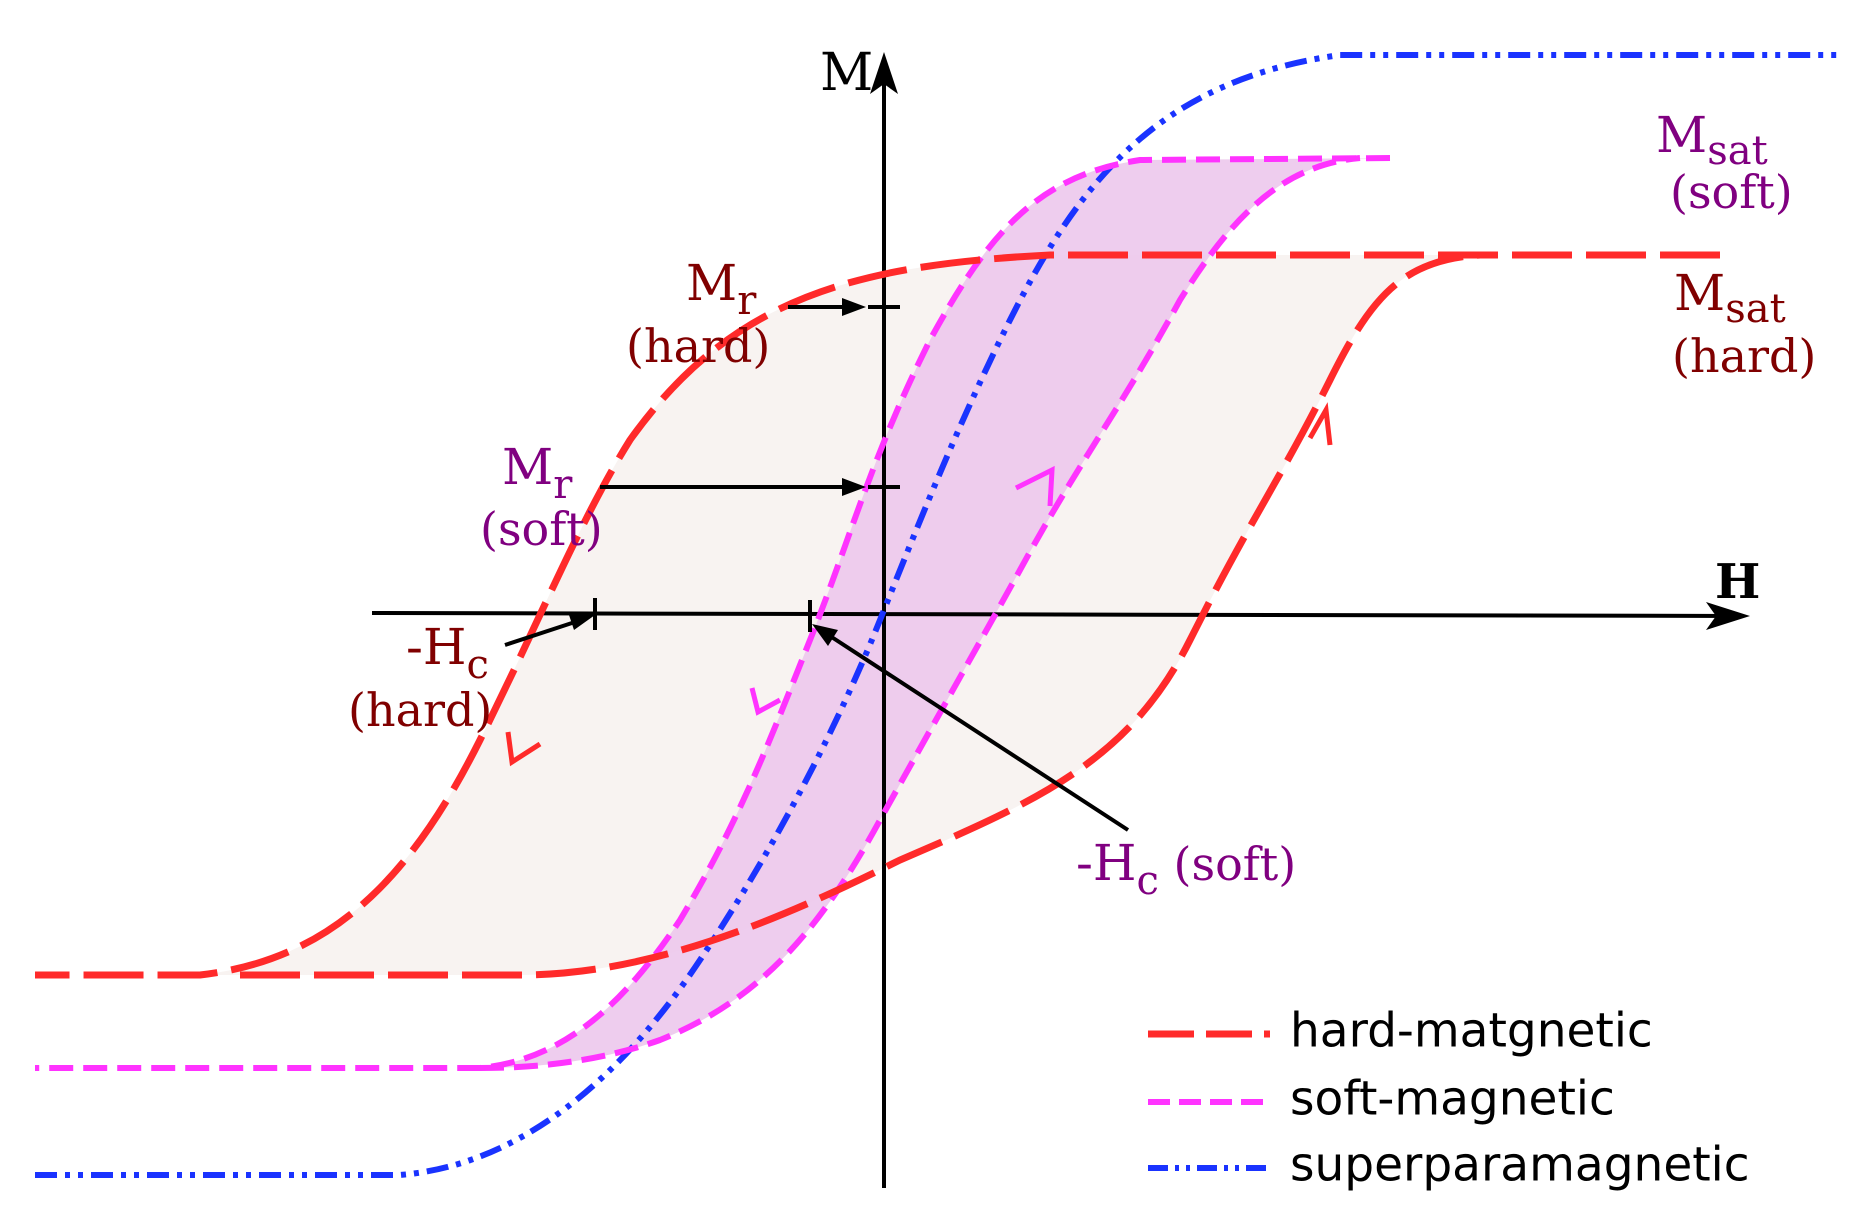 The width and height of the screenshot is (1851, 1219). What do you see at coordinates (827, 307) in the screenshot?
I see `mr-hard-pointer` at bounding box center [827, 307].